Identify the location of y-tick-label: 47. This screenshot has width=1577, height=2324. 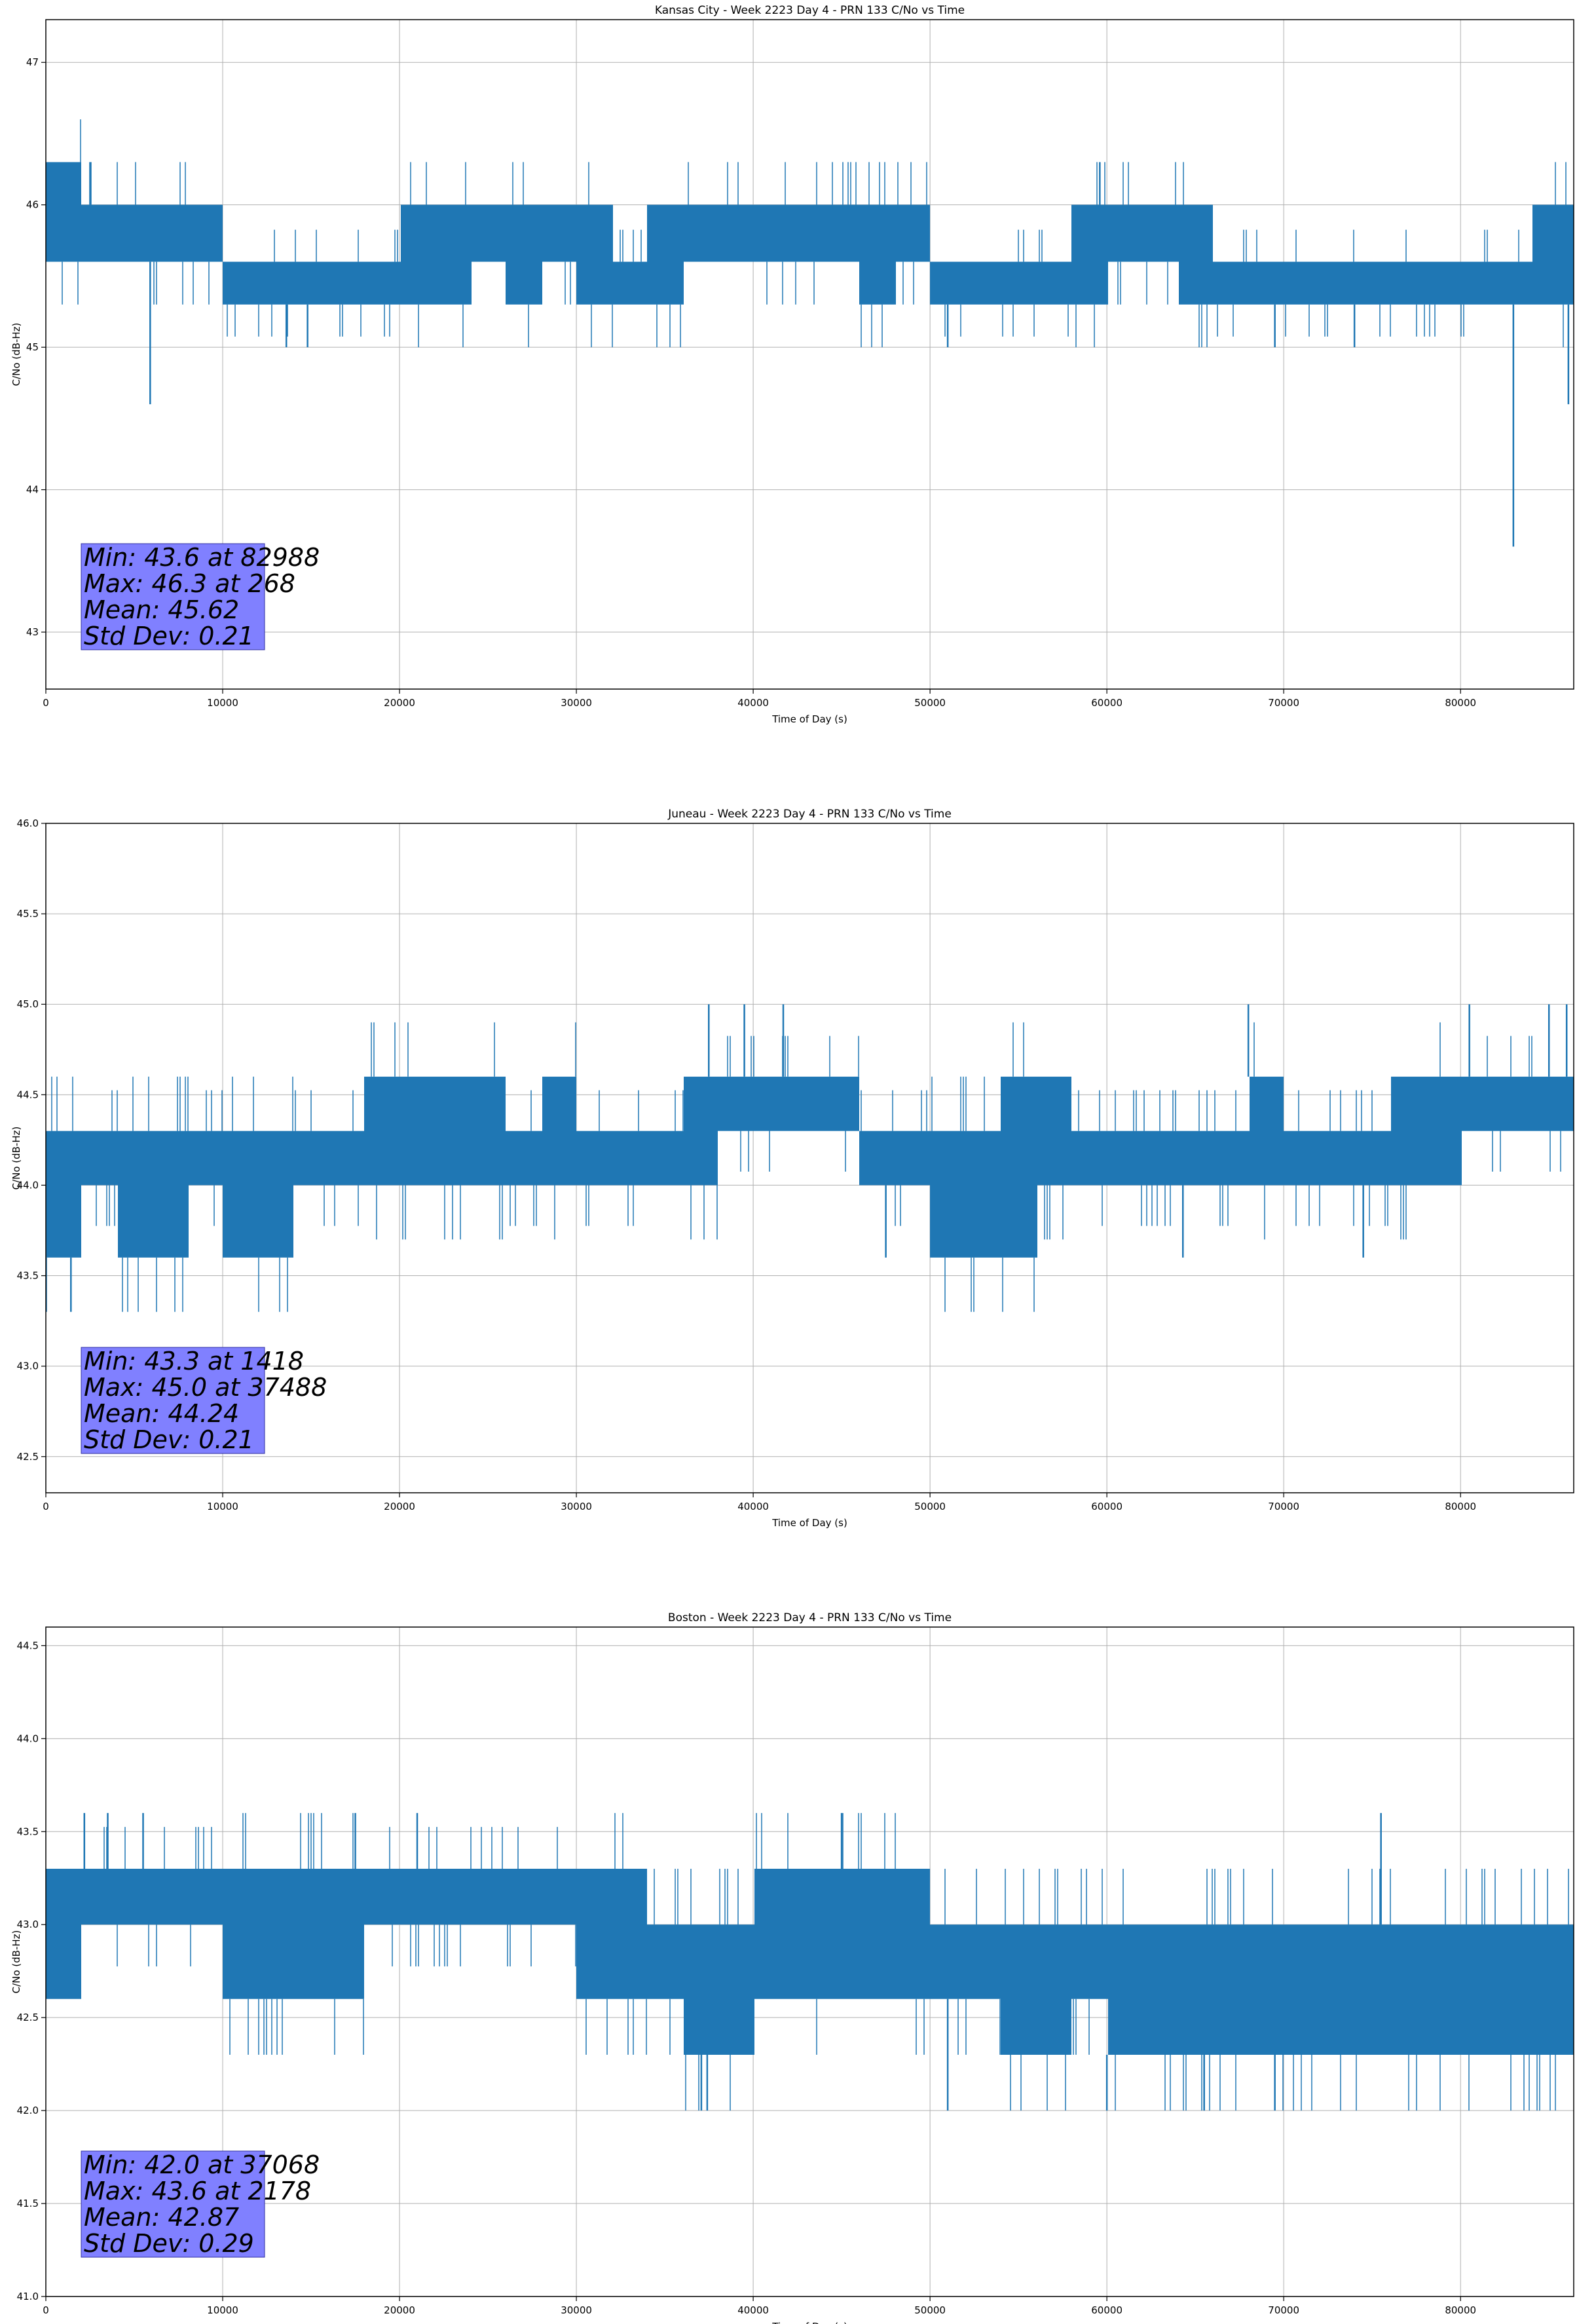
(32, 62).